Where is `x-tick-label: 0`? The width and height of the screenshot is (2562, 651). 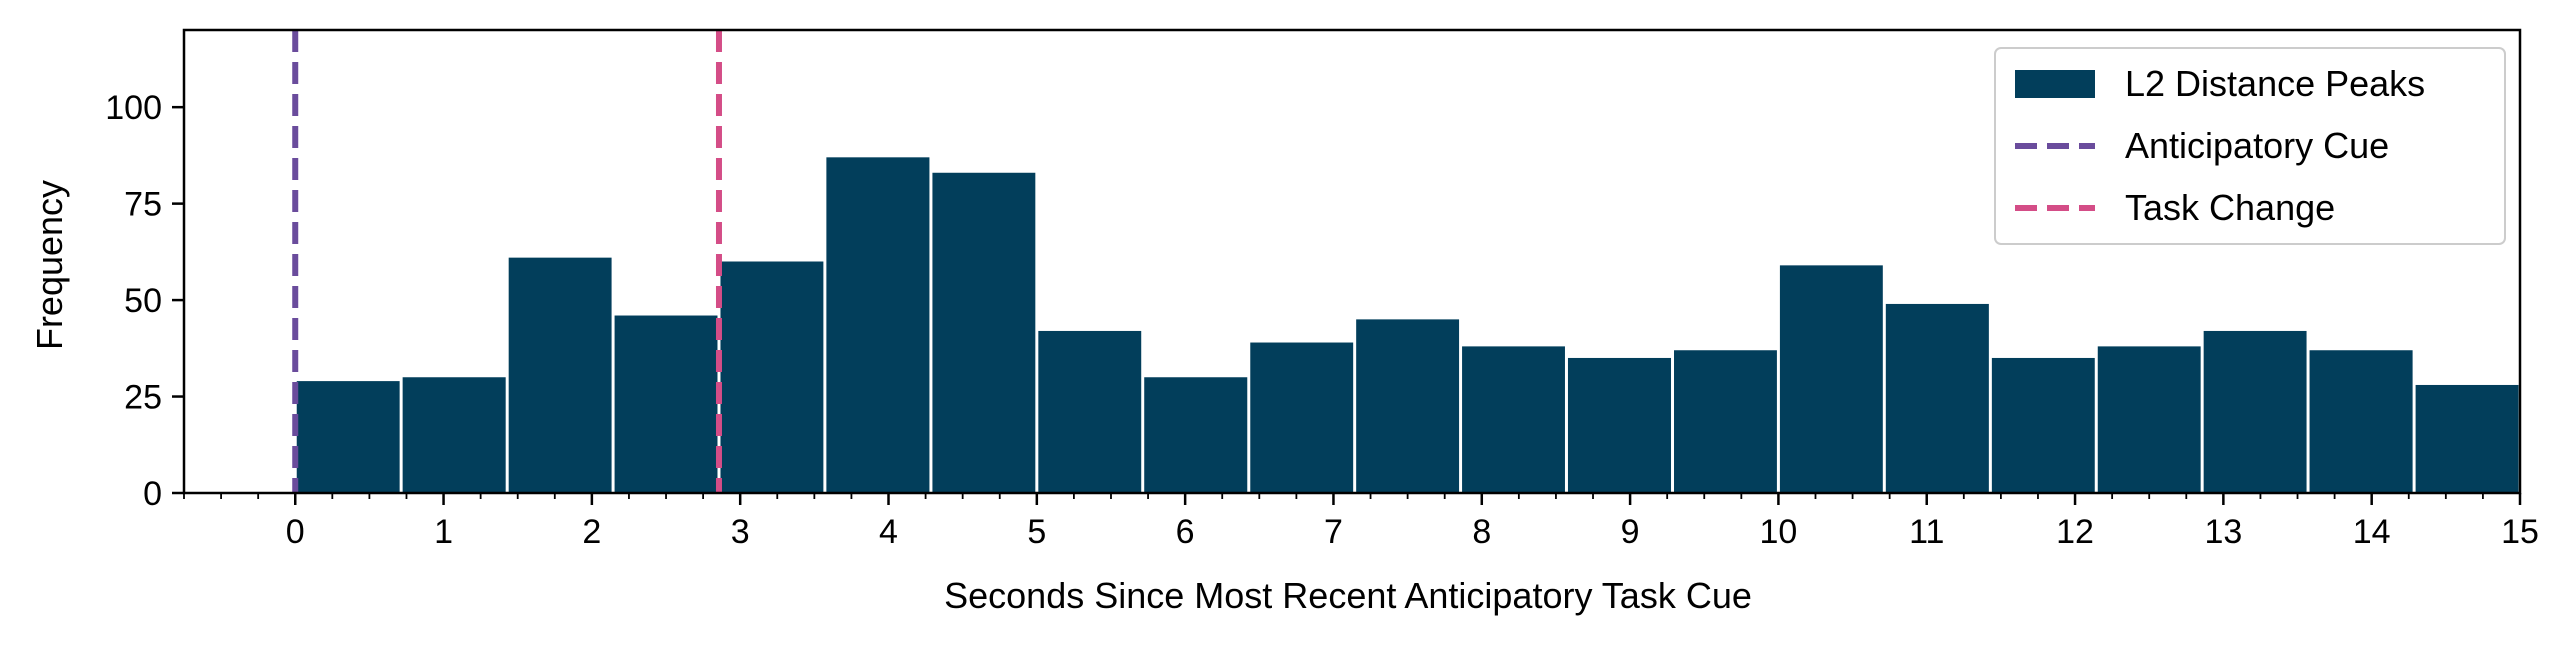 x-tick-label: 0 is located at coordinates (295, 532).